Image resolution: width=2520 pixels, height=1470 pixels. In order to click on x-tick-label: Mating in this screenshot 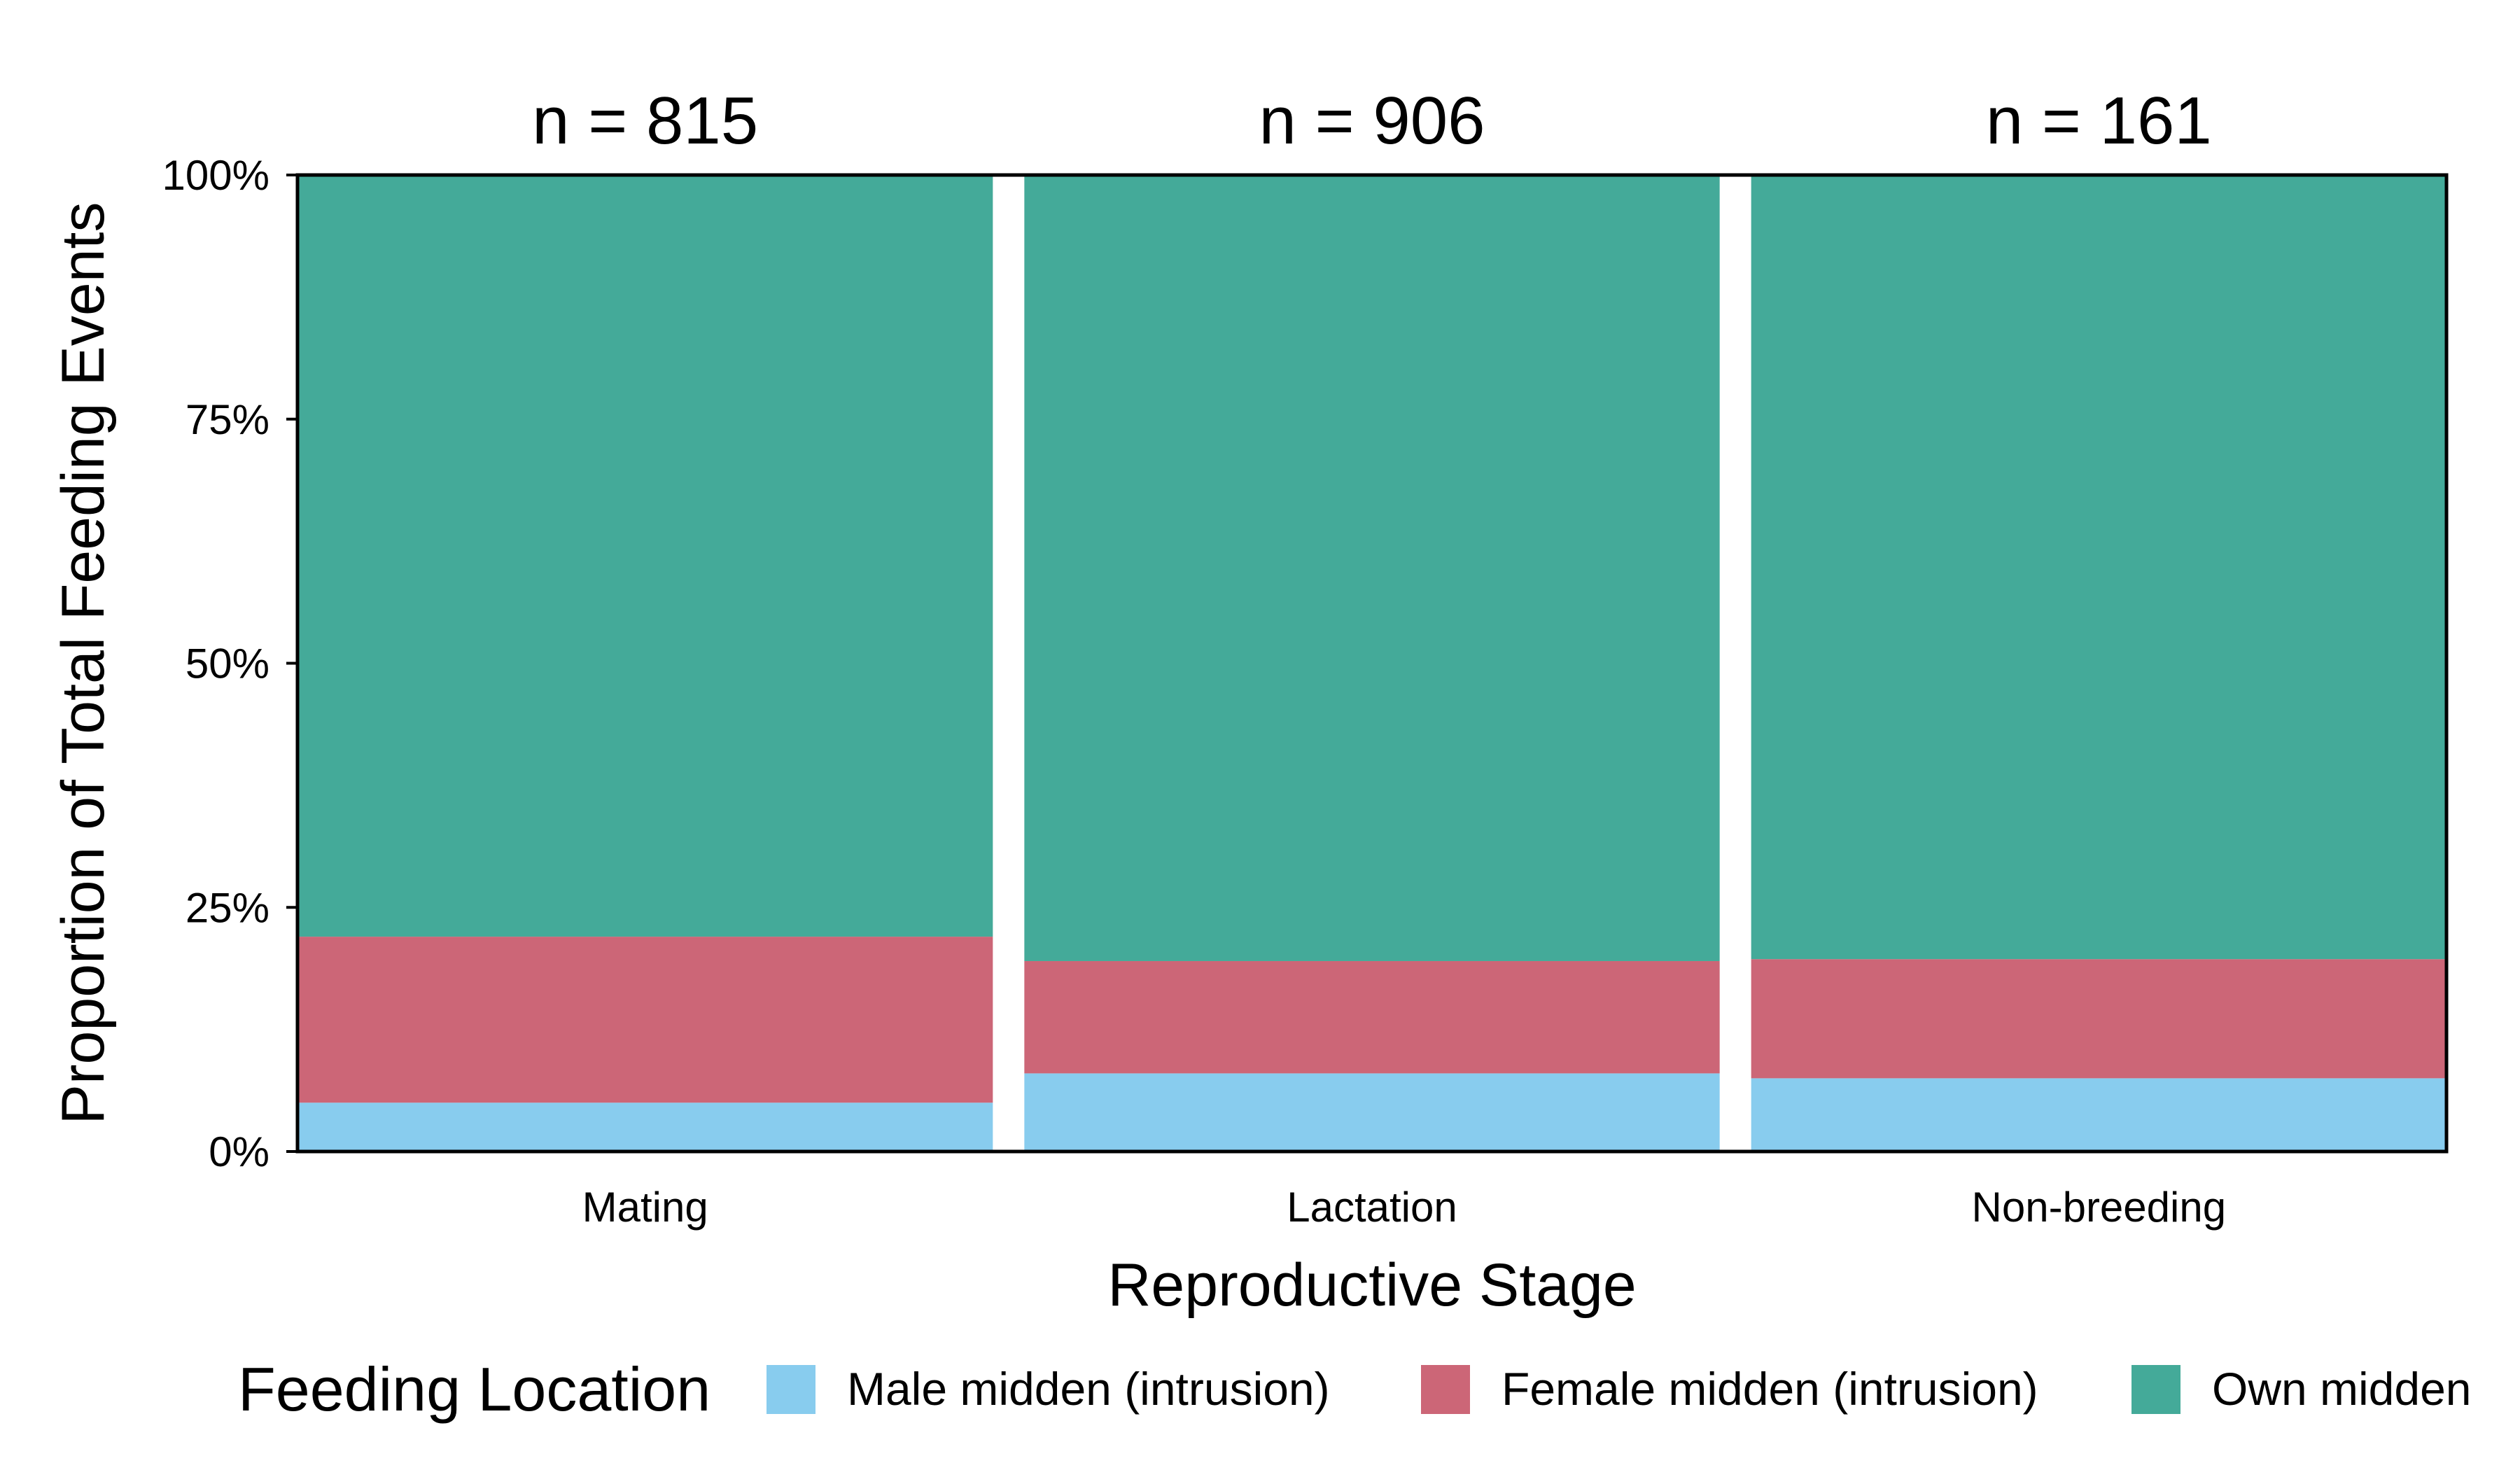, I will do `click(645, 1207)`.